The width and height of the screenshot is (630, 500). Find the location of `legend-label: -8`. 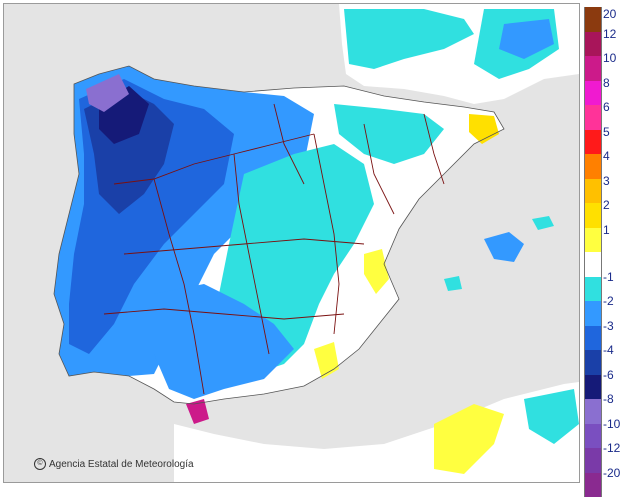

legend-label: -8 is located at coordinates (608, 399).